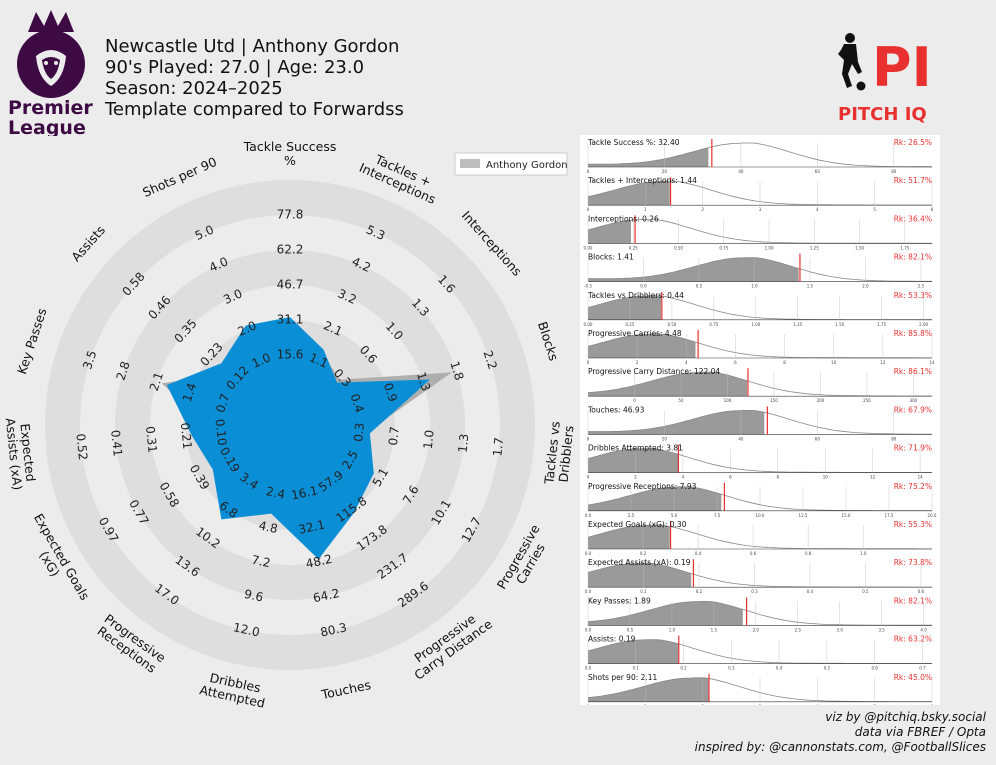 The width and height of the screenshot is (996, 765). I want to click on distribution-tick-label: 250, so click(867, 400).